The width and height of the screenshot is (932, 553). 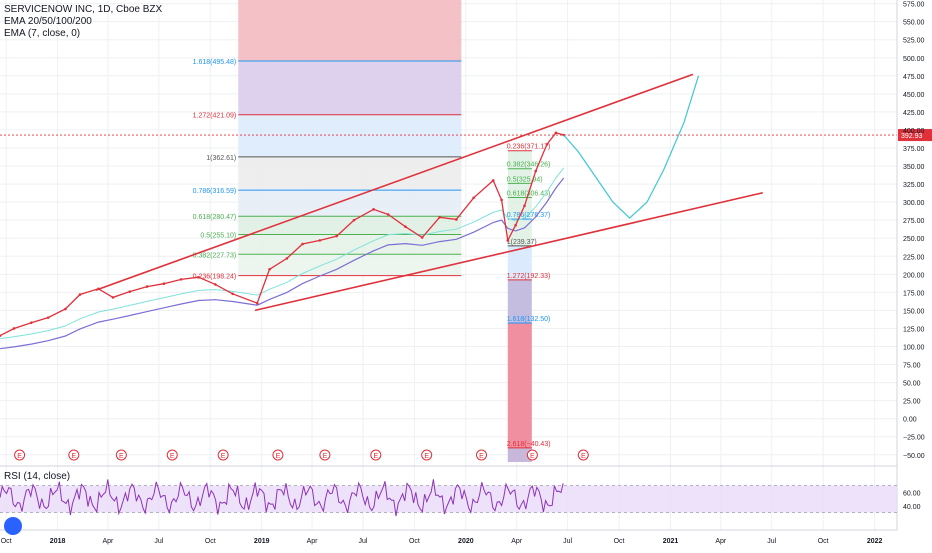 I want to click on y-tick-label: 225.00, so click(x=914, y=257).